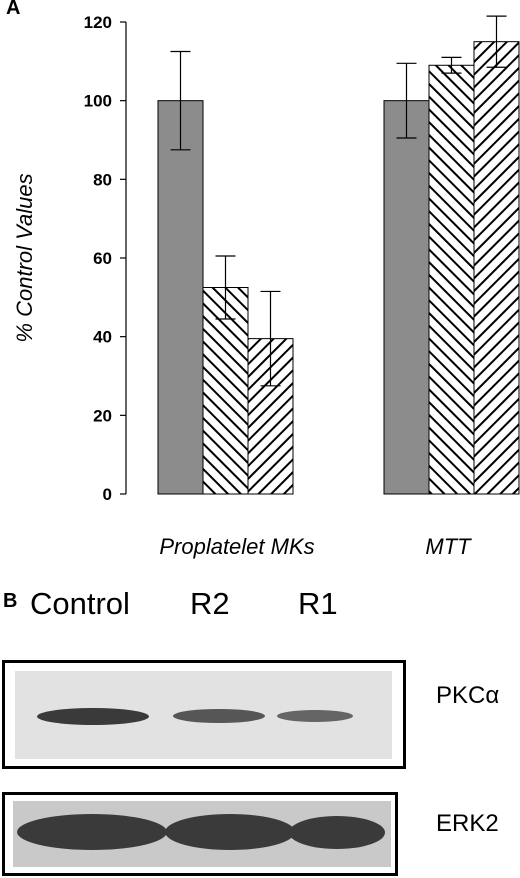 The width and height of the screenshot is (520, 878). I want to click on protein-label-pkc: PKCα, so click(468, 695).